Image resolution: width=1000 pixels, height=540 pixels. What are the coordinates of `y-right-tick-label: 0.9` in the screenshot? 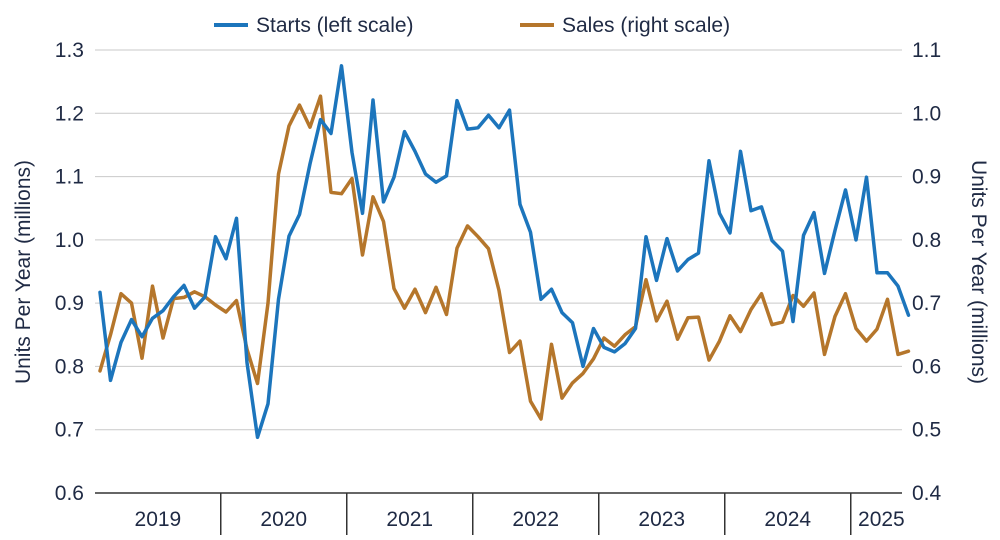 It's located at (926, 177).